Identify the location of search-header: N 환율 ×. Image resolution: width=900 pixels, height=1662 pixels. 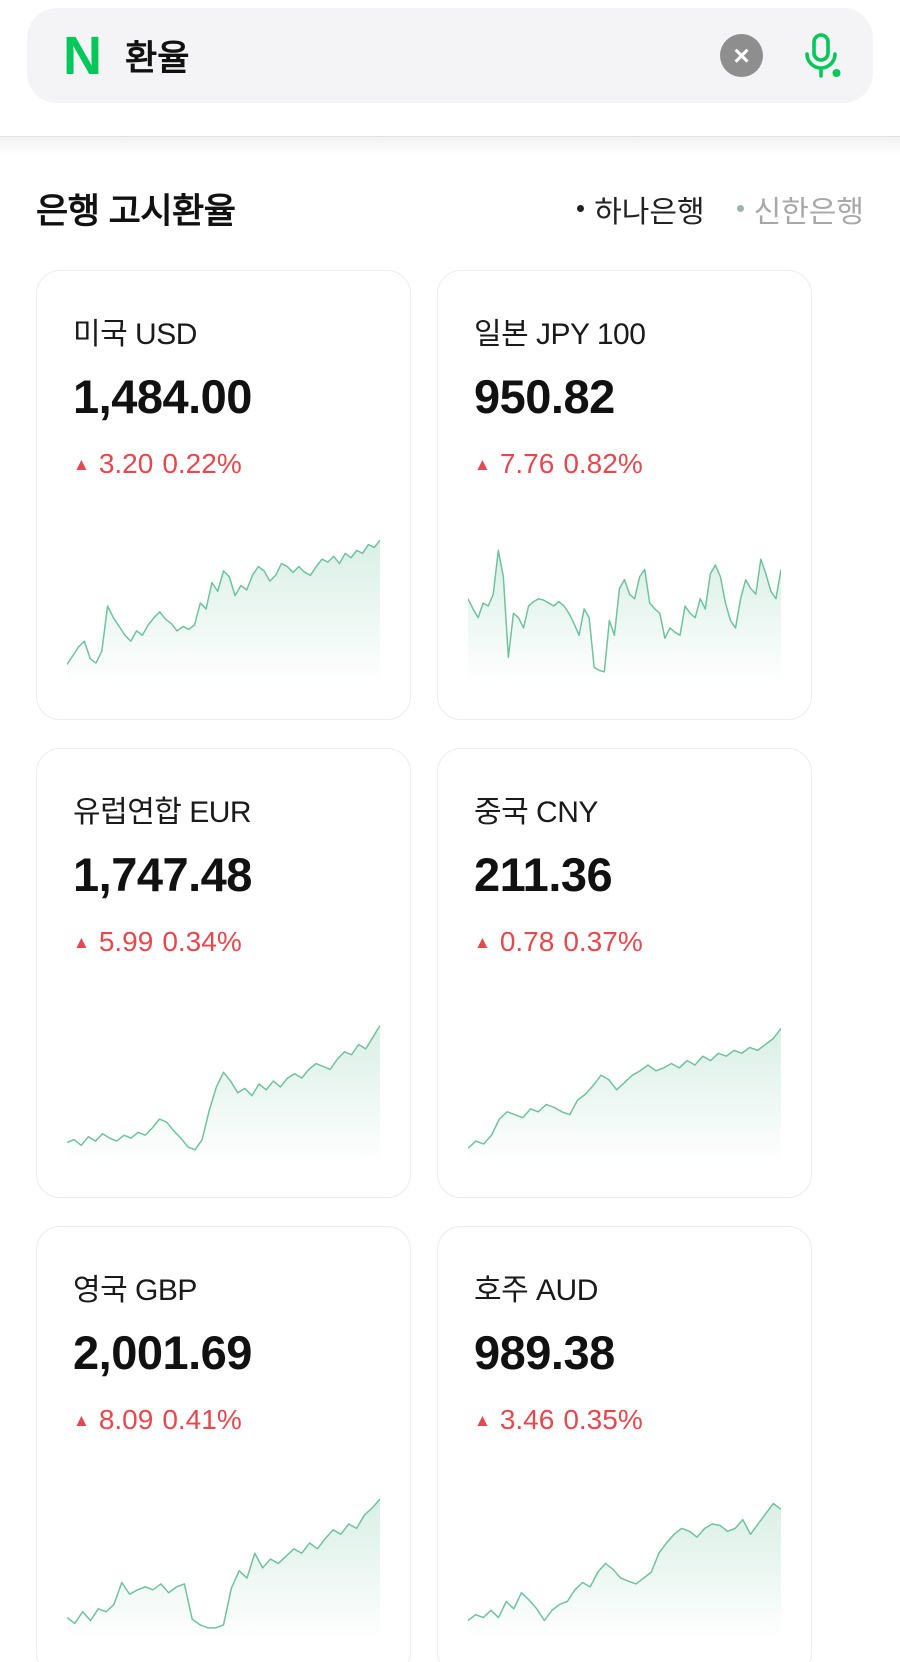
(450, 51).